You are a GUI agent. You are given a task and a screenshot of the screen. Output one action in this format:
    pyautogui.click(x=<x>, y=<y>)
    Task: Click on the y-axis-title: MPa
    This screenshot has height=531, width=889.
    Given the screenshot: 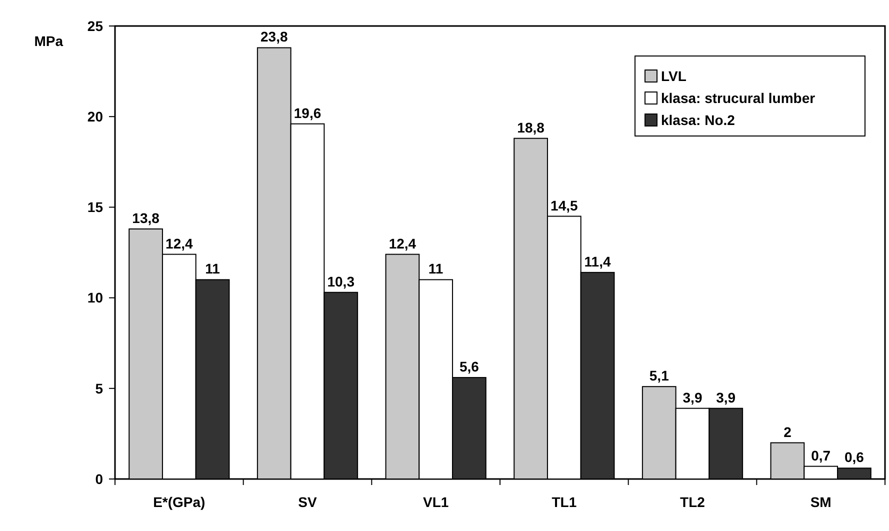 What is the action you would take?
    pyautogui.click(x=49, y=41)
    